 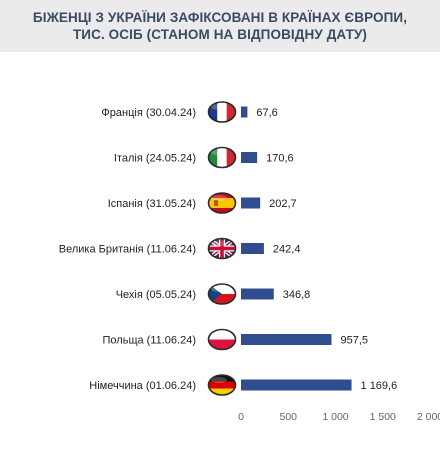 I want to click on value-label: 202,7, so click(x=283, y=204).